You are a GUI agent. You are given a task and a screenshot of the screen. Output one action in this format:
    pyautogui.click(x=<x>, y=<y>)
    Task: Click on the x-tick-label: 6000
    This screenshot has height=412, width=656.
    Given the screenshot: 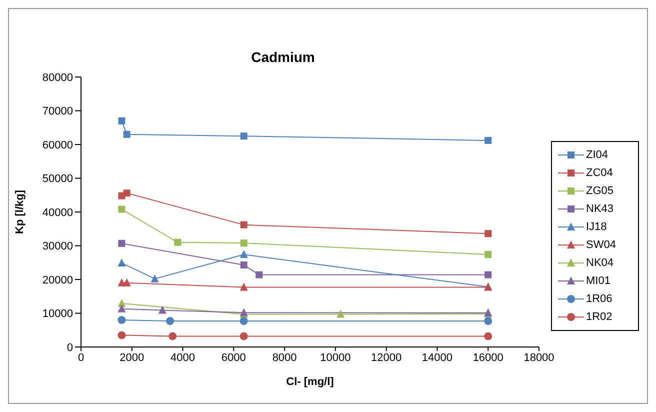 What is the action you would take?
    pyautogui.click(x=233, y=358)
    